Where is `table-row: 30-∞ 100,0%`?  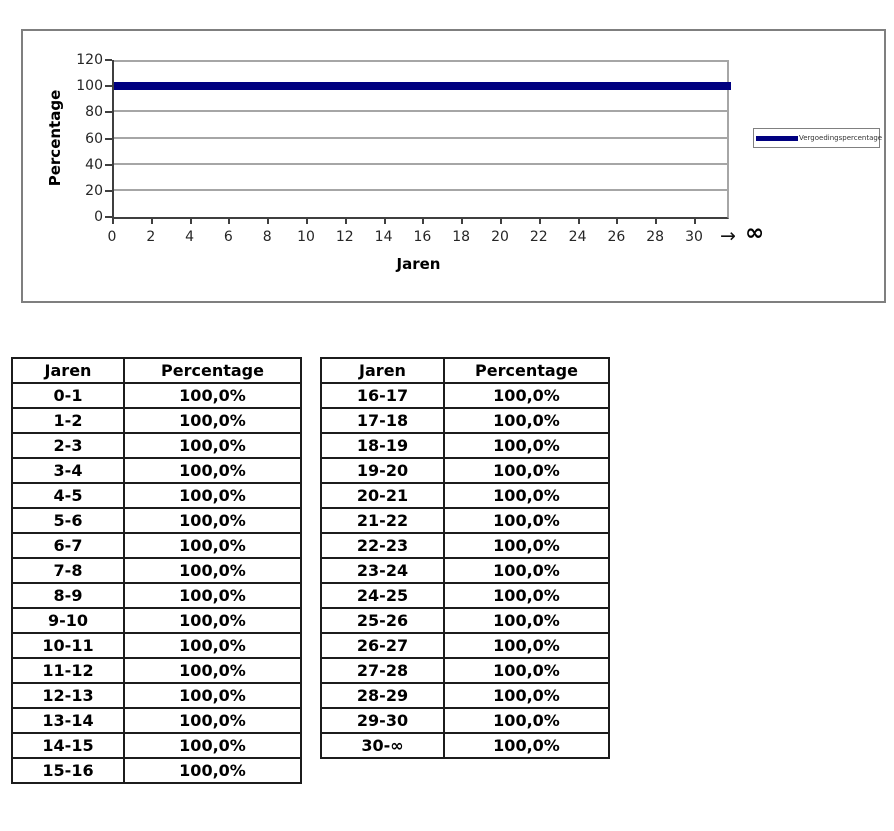
table-row: 30-∞ 100,0% is located at coordinates (465, 745).